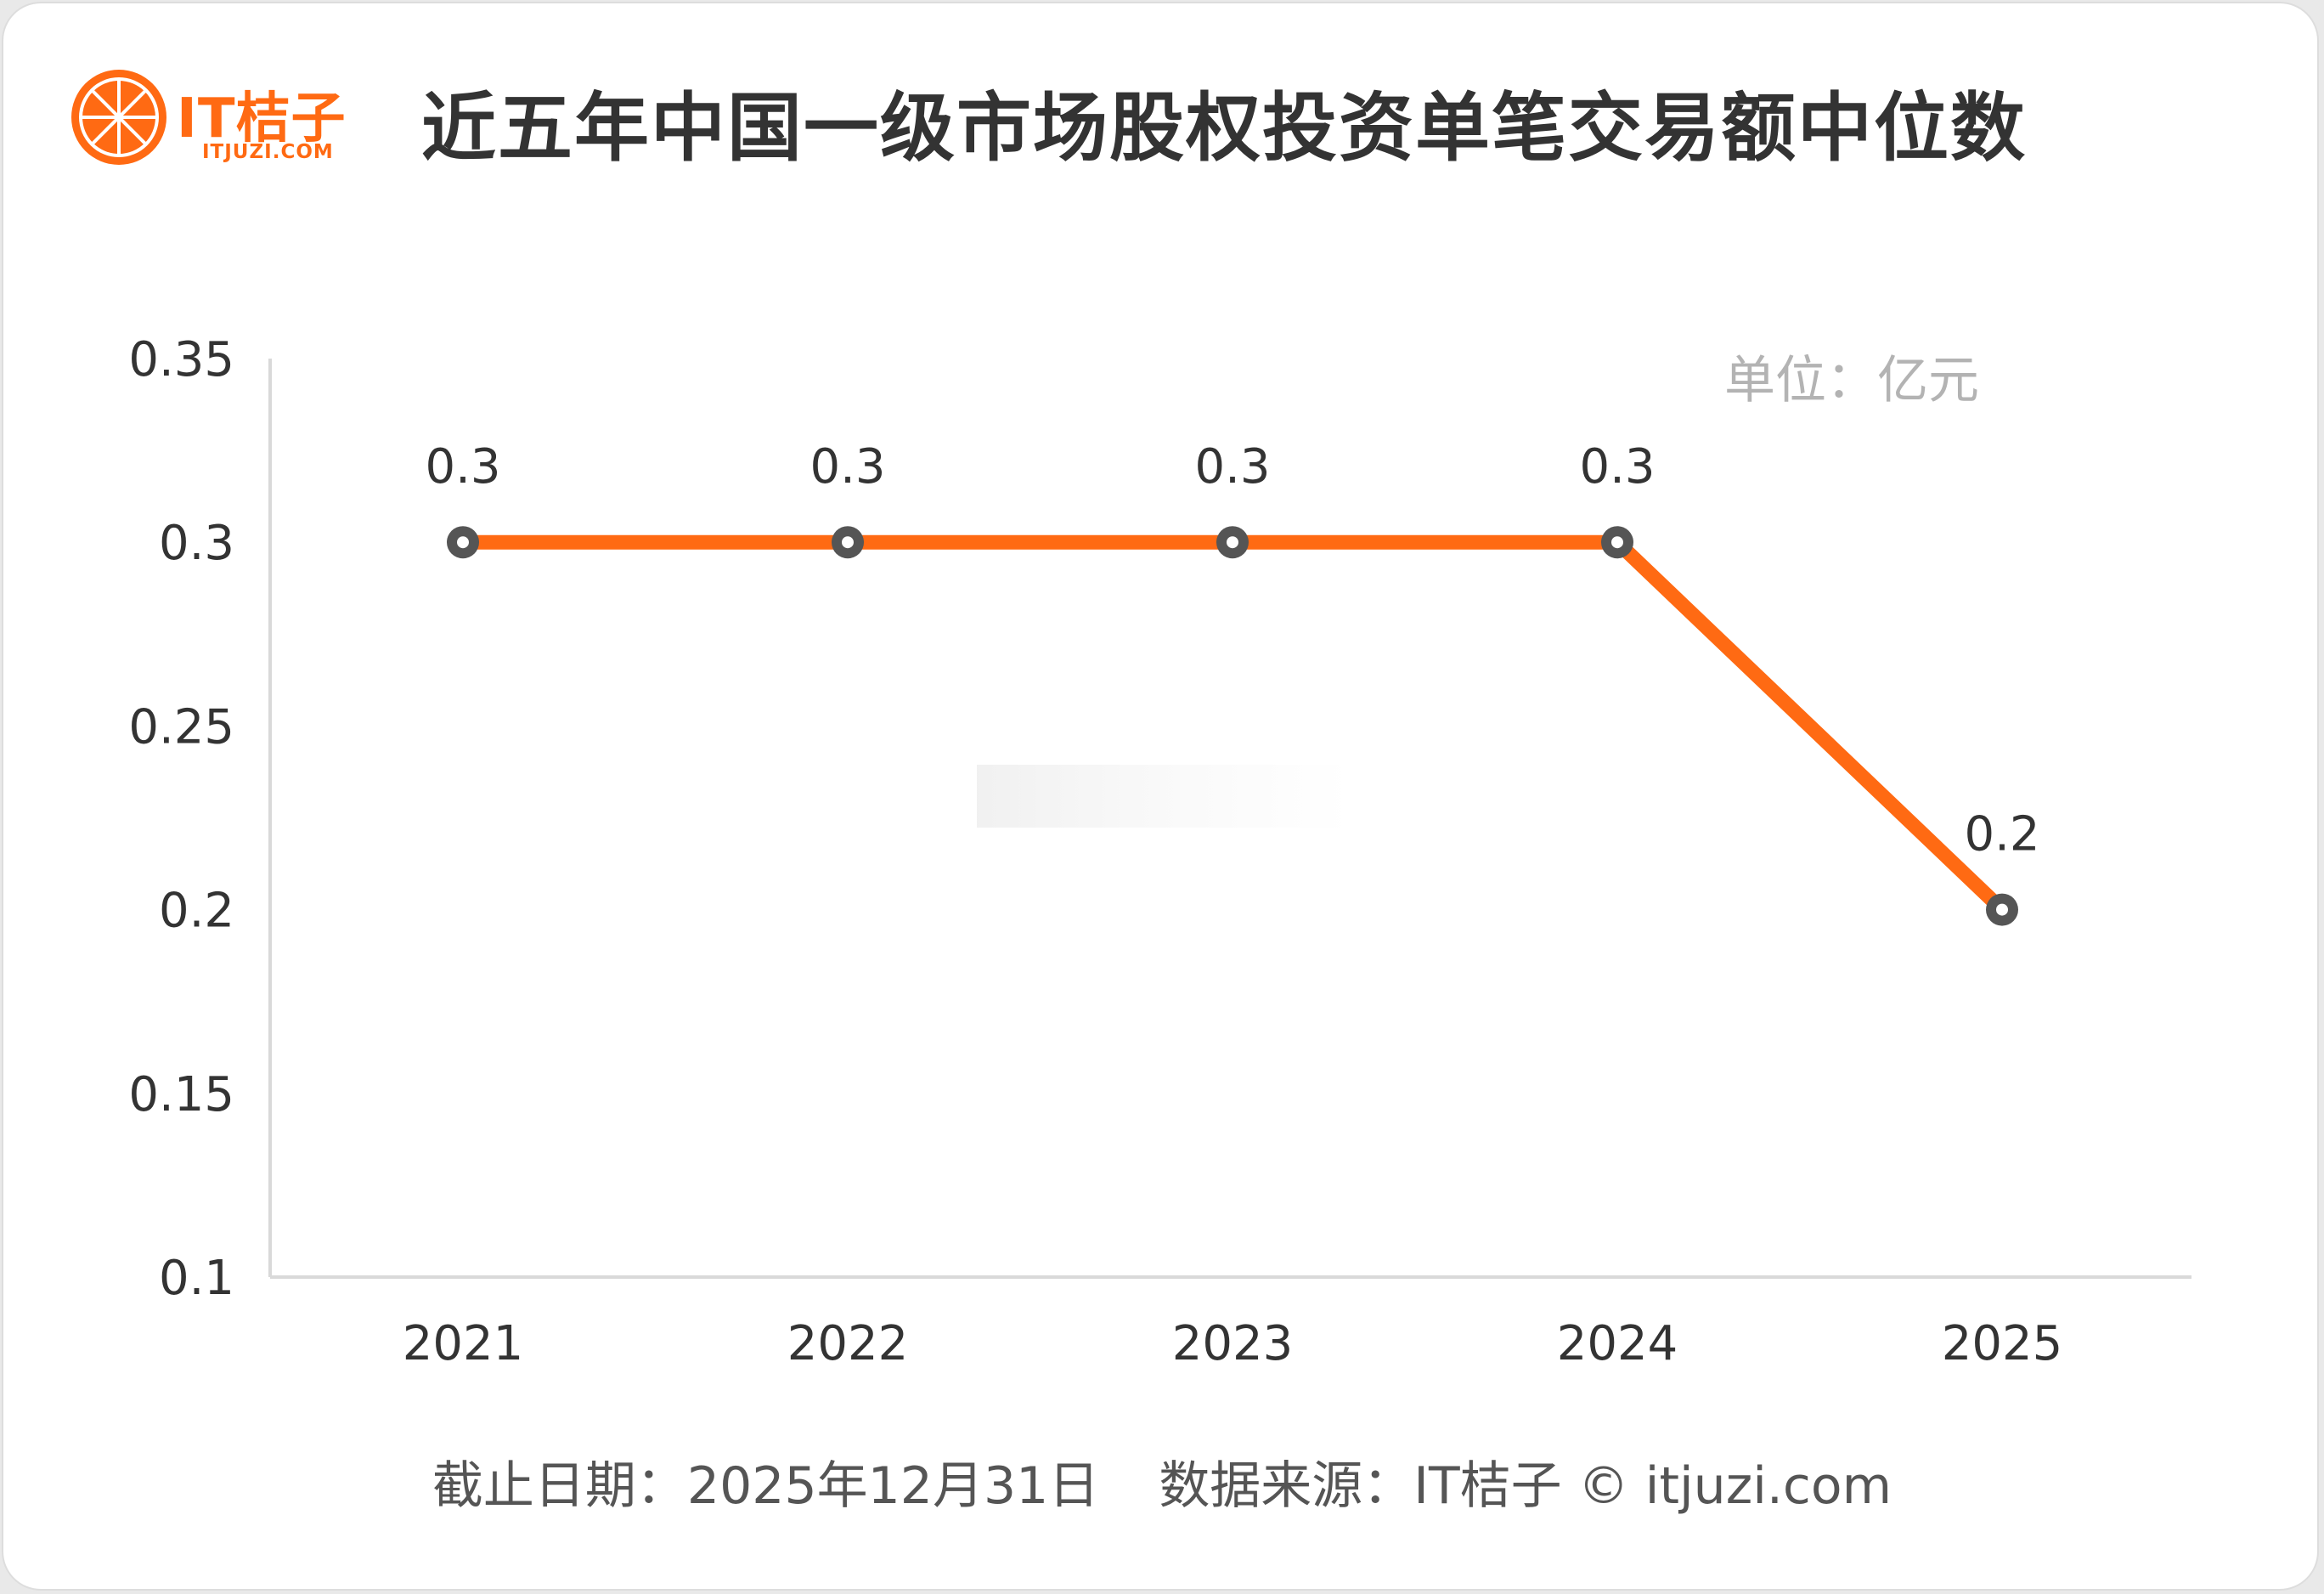 The height and width of the screenshot is (1594, 2324). Describe the element at coordinates (197, 911) in the screenshot. I see `y-tick-label: 0.2` at that location.